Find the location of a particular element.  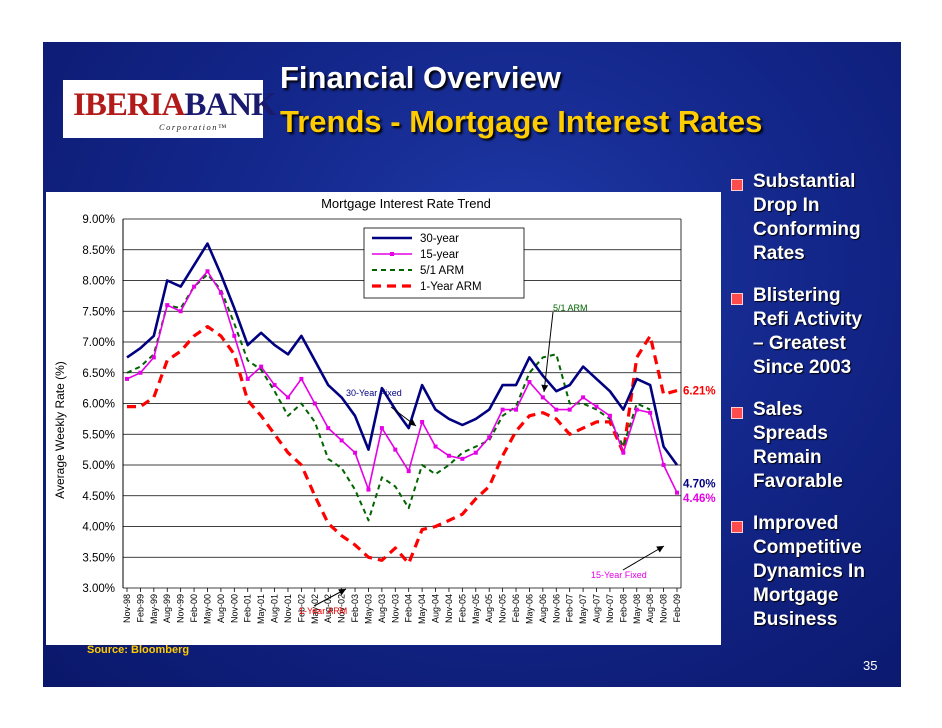

y-tick-label: 7.50% is located at coordinates (98, 312).